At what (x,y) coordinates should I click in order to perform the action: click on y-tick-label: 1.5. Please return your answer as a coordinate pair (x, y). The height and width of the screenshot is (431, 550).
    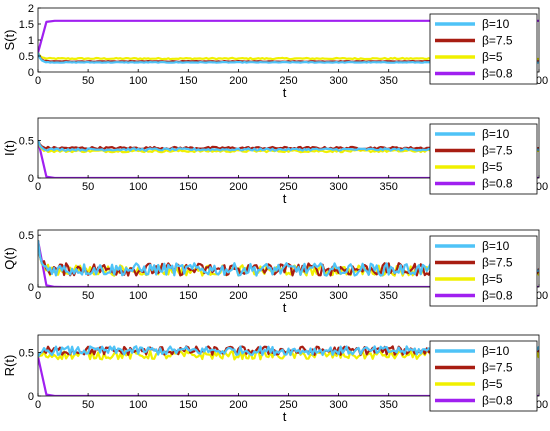
    Looking at the image, I should click on (26, 25).